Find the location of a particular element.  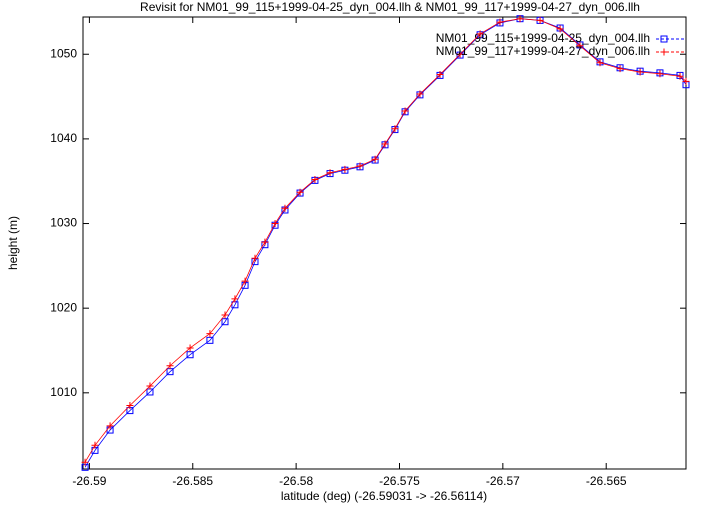

y-tick-label: 1030 is located at coordinates (63, 223).